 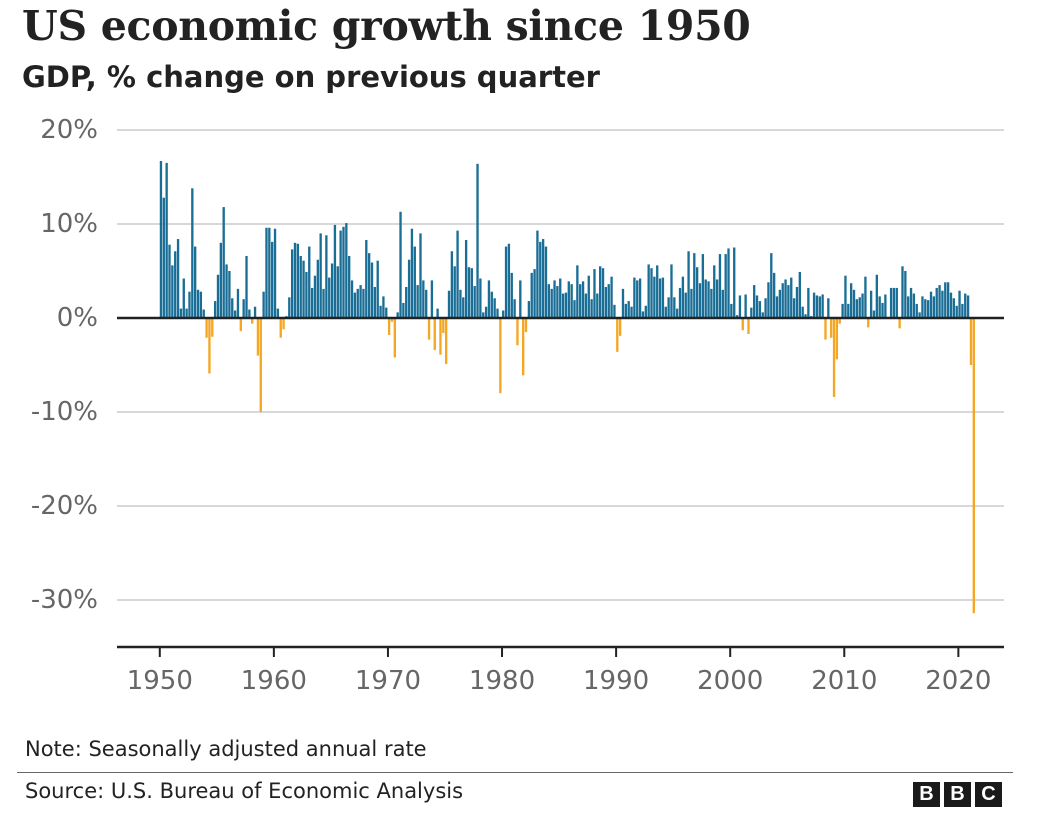 What do you see at coordinates (244, 791) in the screenshot?
I see `chart-source: Source: U.S. Bureau of Economic Analysis` at bounding box center [244, 791].